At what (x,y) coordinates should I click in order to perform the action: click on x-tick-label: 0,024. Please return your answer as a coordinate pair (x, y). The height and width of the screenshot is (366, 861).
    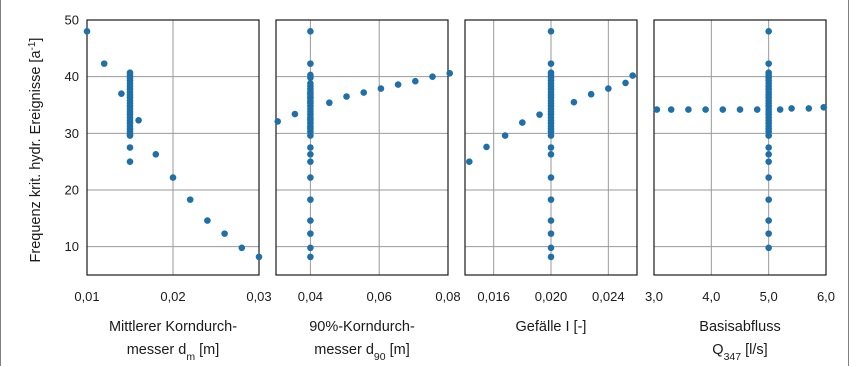
    Looking at the image, I should click on (608, 296).